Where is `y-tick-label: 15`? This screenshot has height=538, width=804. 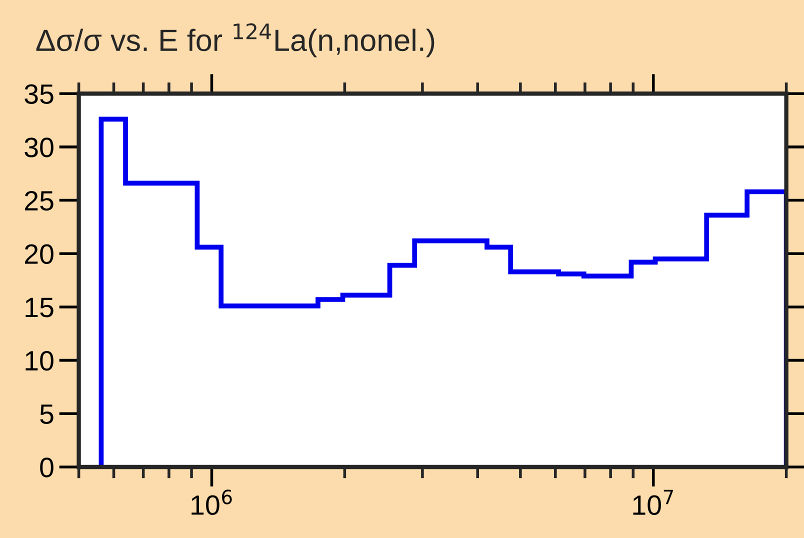 y-tick-label: 15 is located at coordinates (40, 308).